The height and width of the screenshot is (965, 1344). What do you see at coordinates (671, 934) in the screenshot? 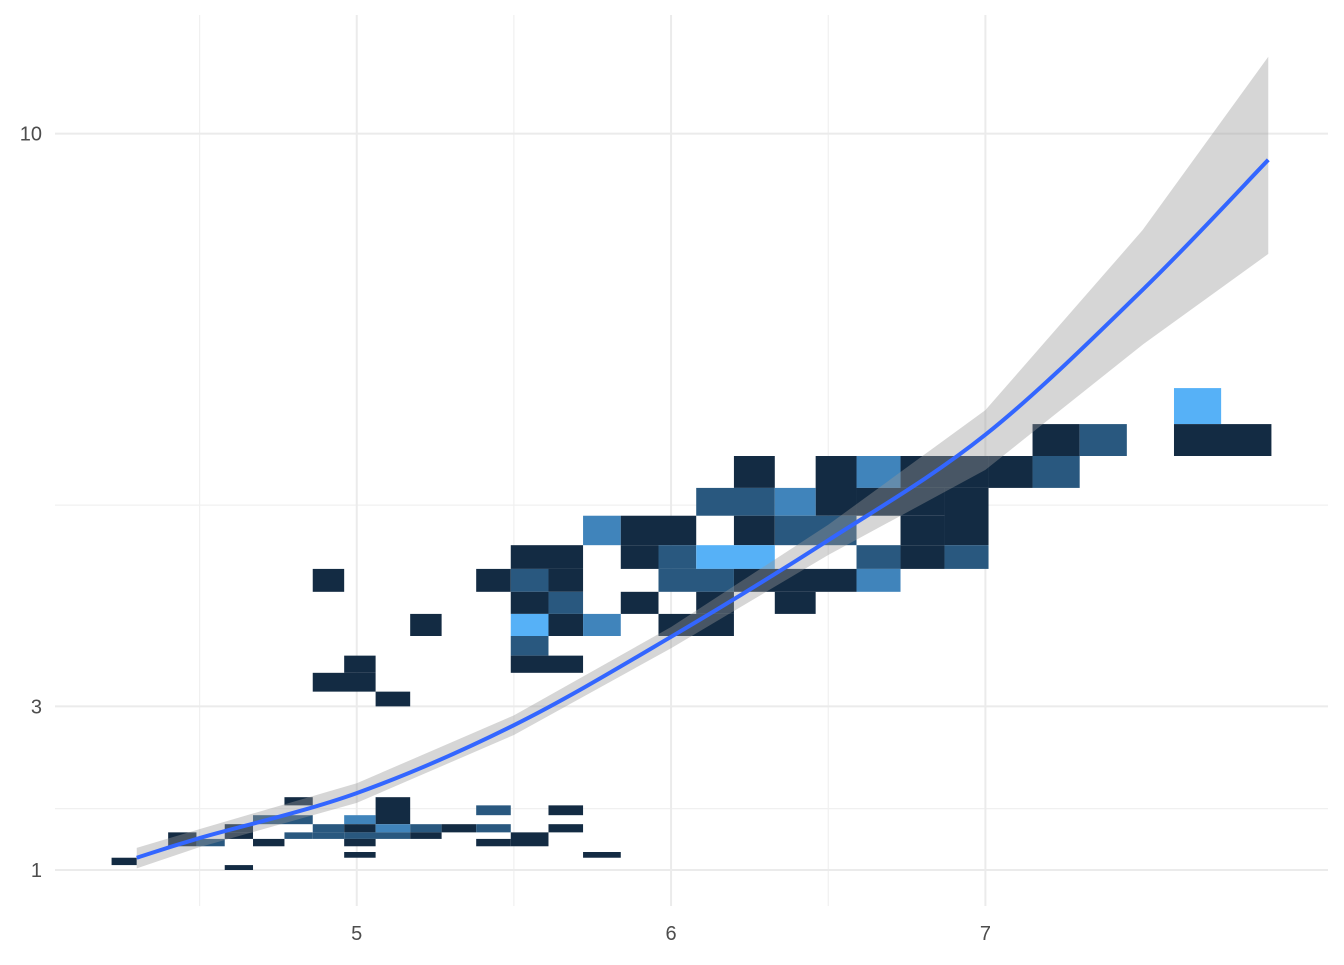
I see `x-tick-label: 6` at bounding box center [671, 934].